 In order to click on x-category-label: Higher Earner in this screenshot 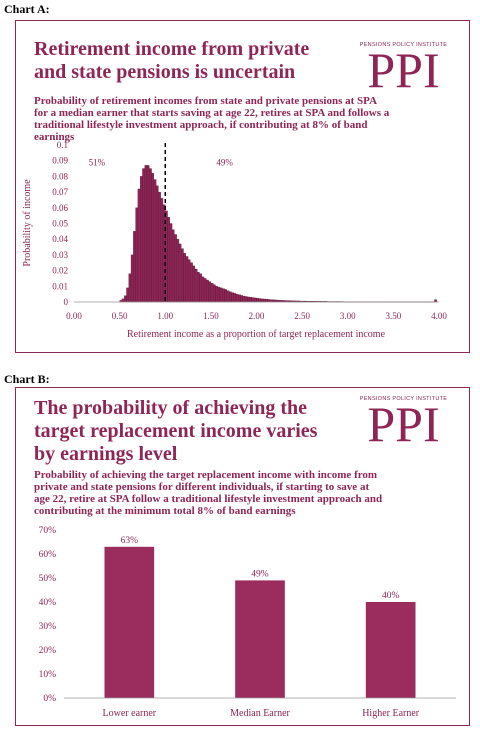, I will do `click(391, 713)`.